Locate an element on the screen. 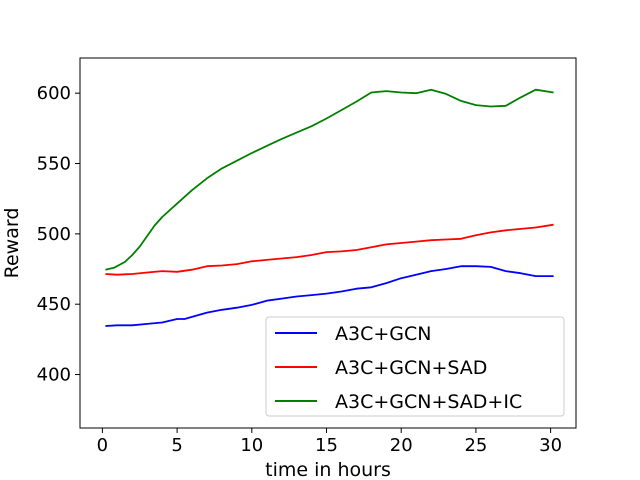  y-tick-label: 400 is located at coordinates (54, 375).